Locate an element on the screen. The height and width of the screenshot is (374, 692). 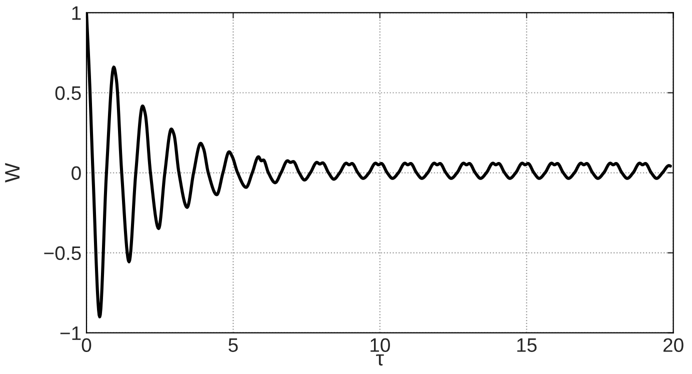
y-tick-label: −1 is located at coordinates (70, 333).